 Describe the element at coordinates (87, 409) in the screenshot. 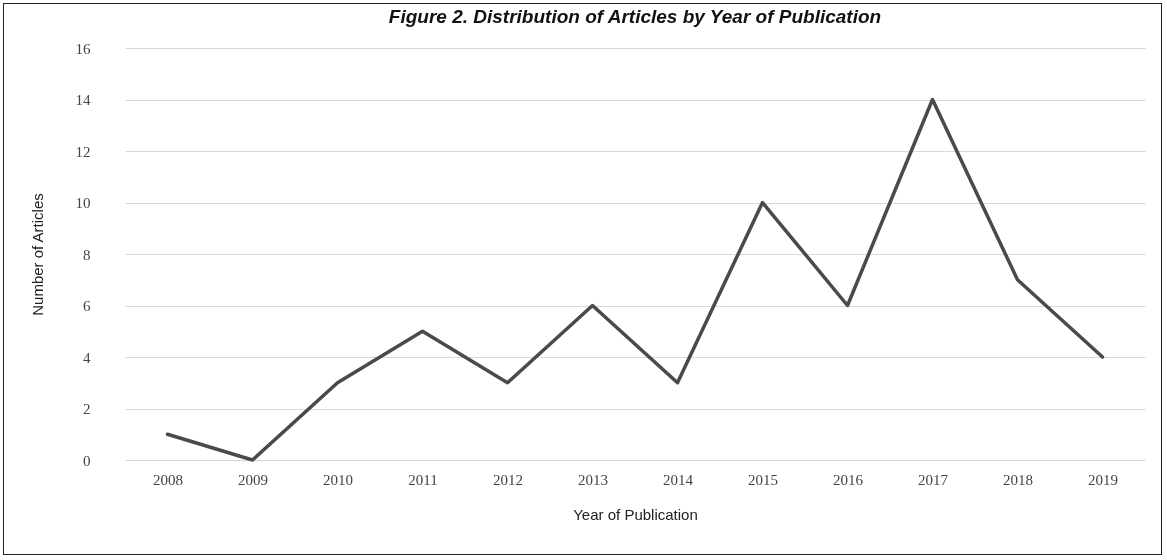

I see `y-tick-label: 2` at that location.